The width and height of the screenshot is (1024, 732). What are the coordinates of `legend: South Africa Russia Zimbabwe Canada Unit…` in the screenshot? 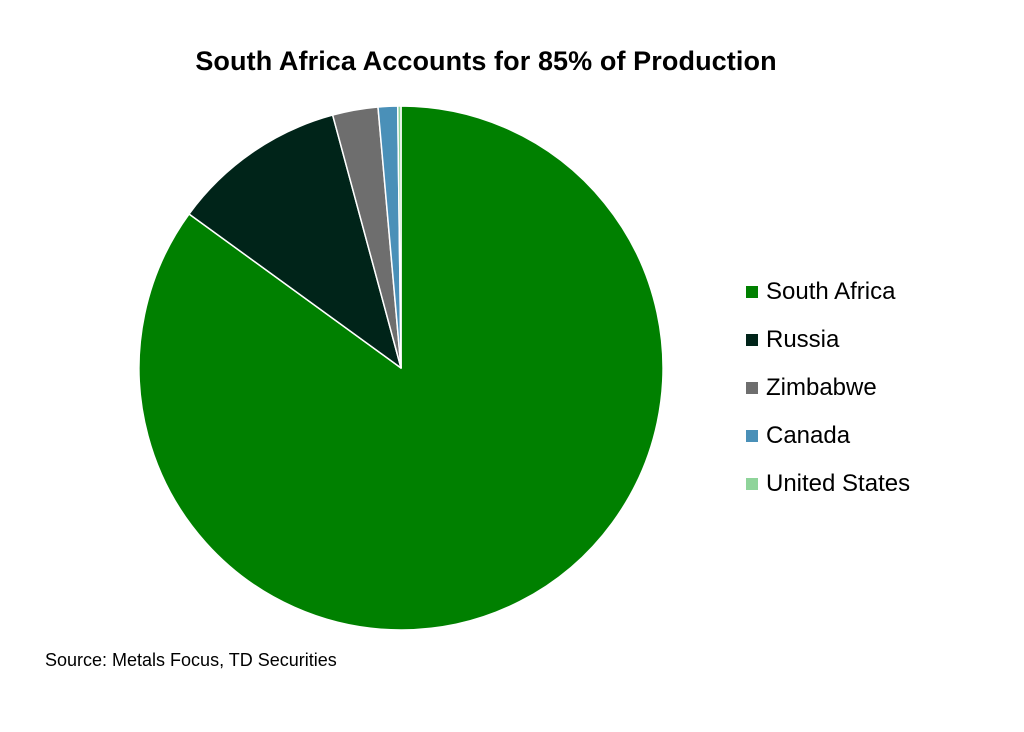 It's located at (828, 388).